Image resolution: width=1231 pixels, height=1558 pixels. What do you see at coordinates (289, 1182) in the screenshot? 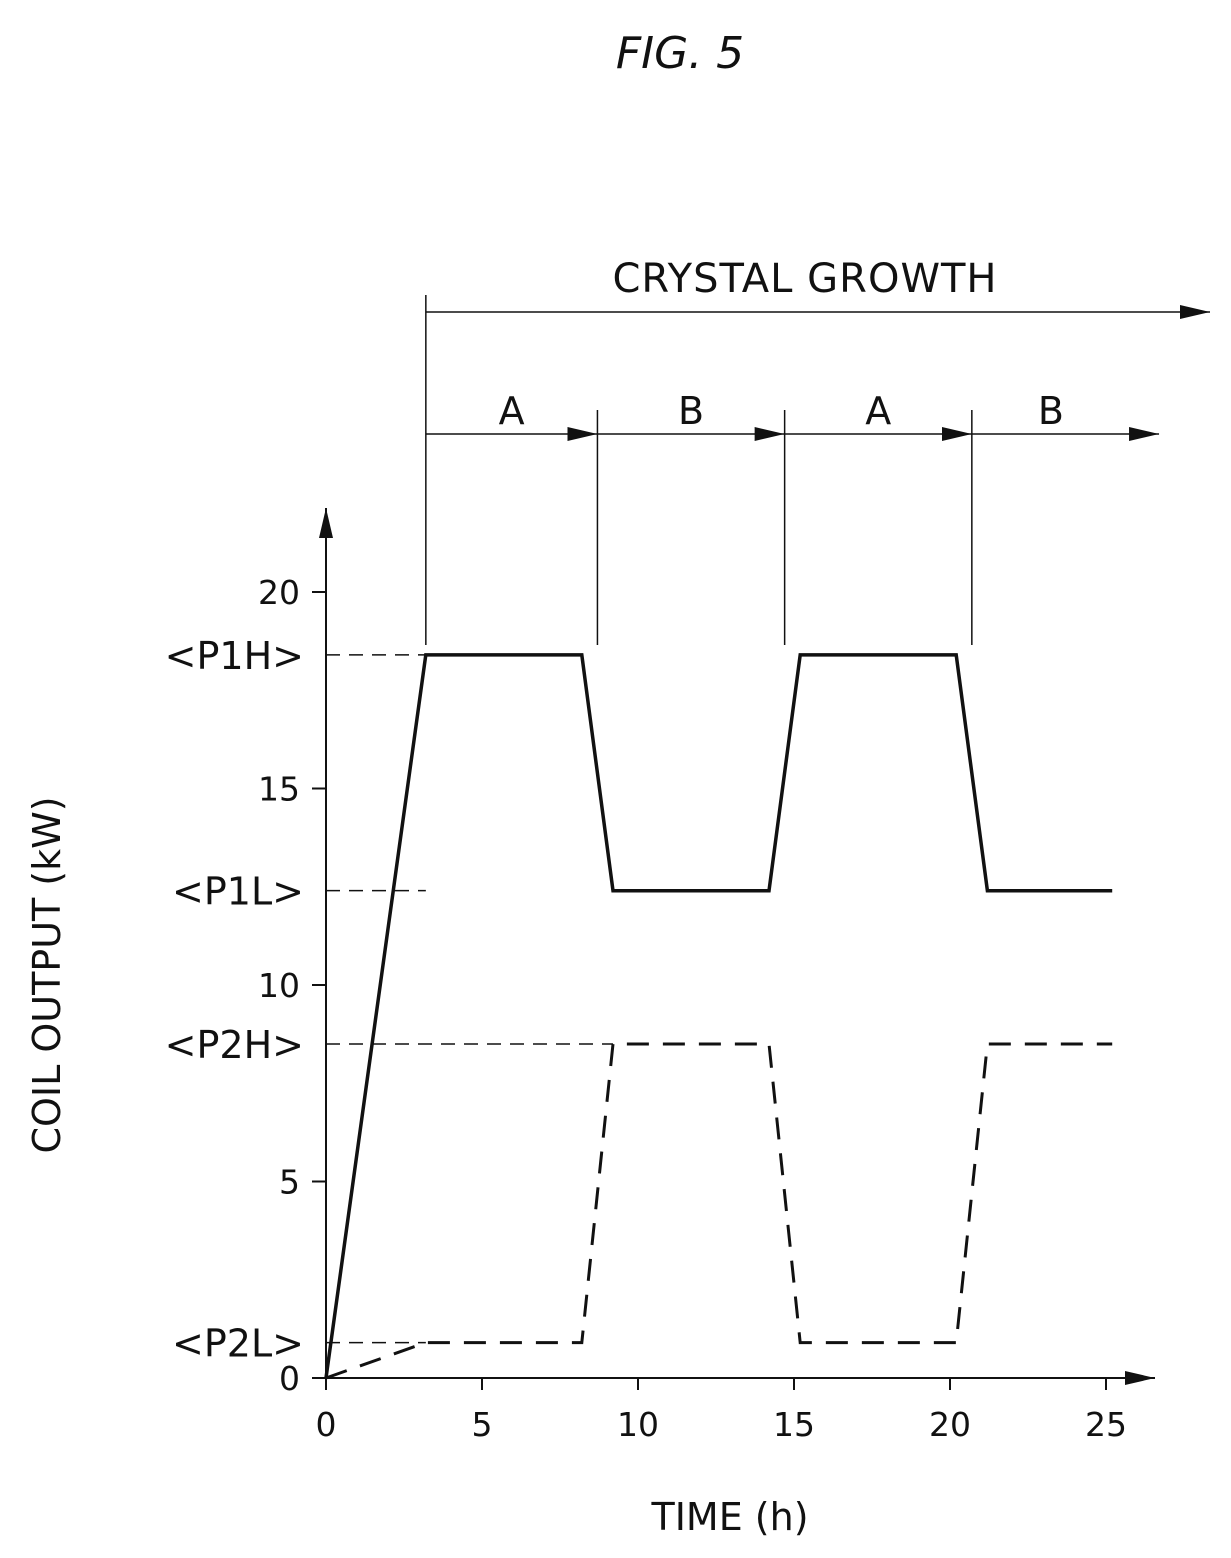
I see `y-tick-label: 5` at bounding box center [289, 1182].